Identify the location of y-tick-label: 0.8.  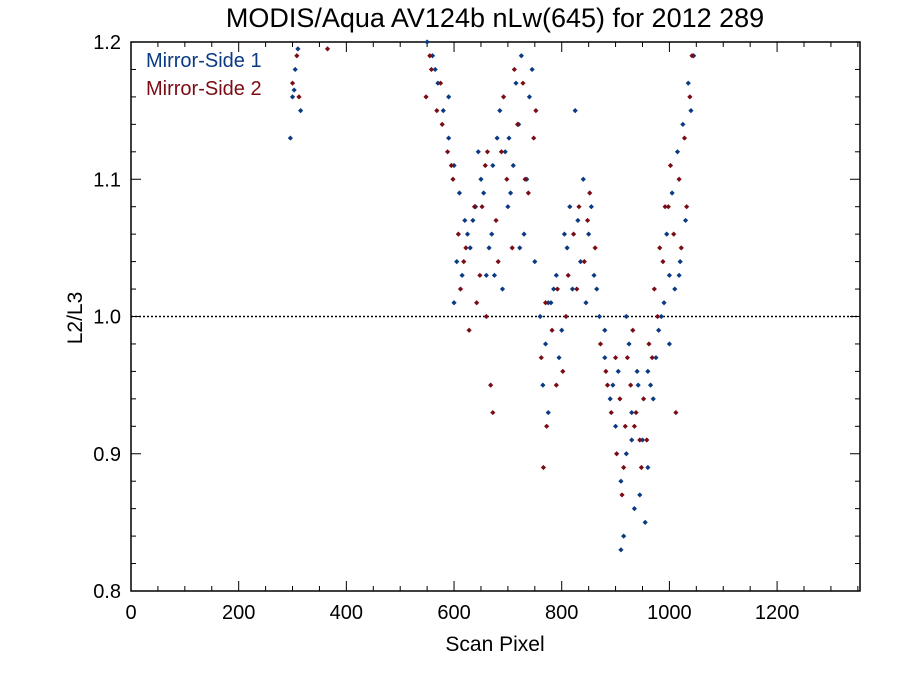
(107, 592).